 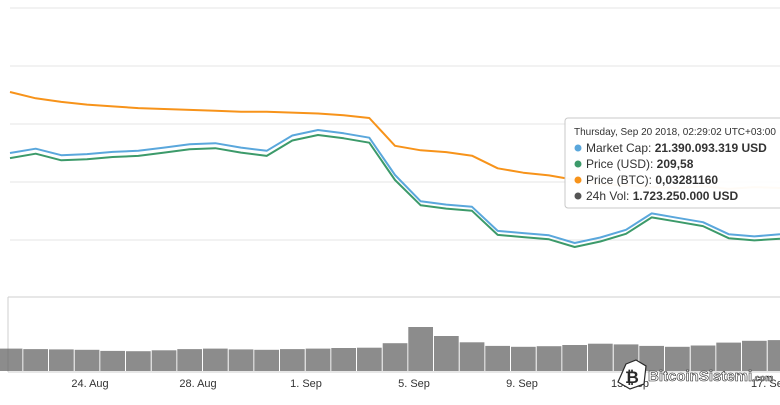 I want to click on tooltip-row: Price (BTC): 0,03281160, so click(x=652, y=180).